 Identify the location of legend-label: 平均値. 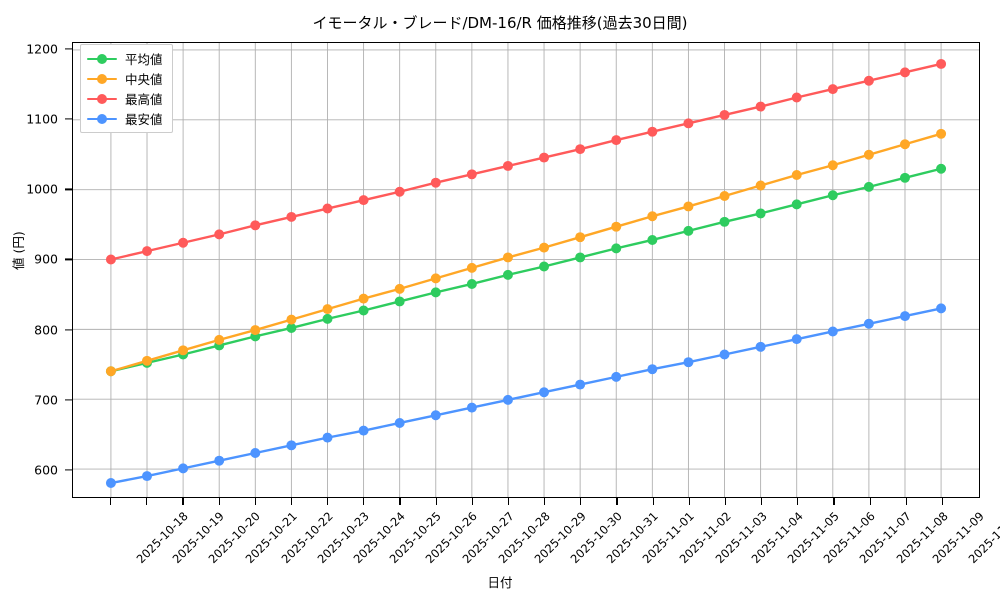
(144, 59).